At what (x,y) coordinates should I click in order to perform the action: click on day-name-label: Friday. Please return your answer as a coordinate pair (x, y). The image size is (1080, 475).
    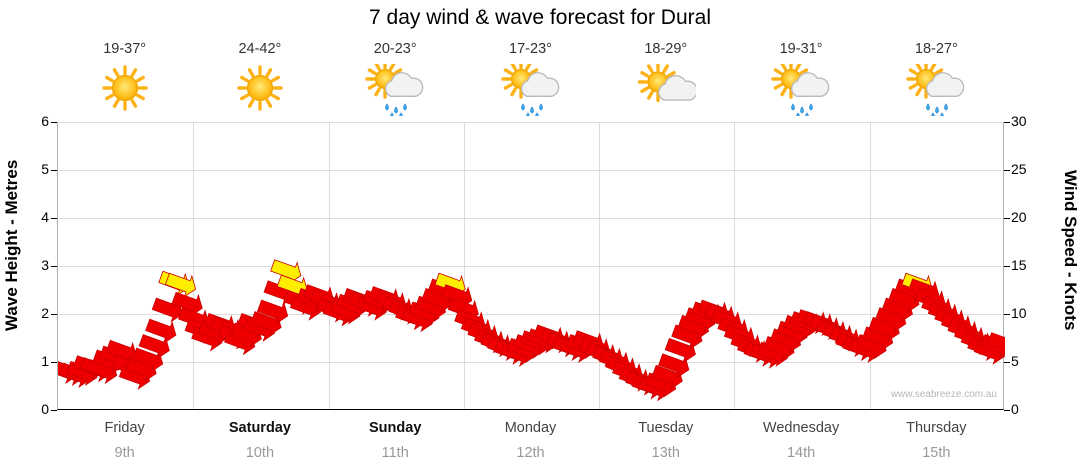
    Looking at the image, I should click on (124, 428).